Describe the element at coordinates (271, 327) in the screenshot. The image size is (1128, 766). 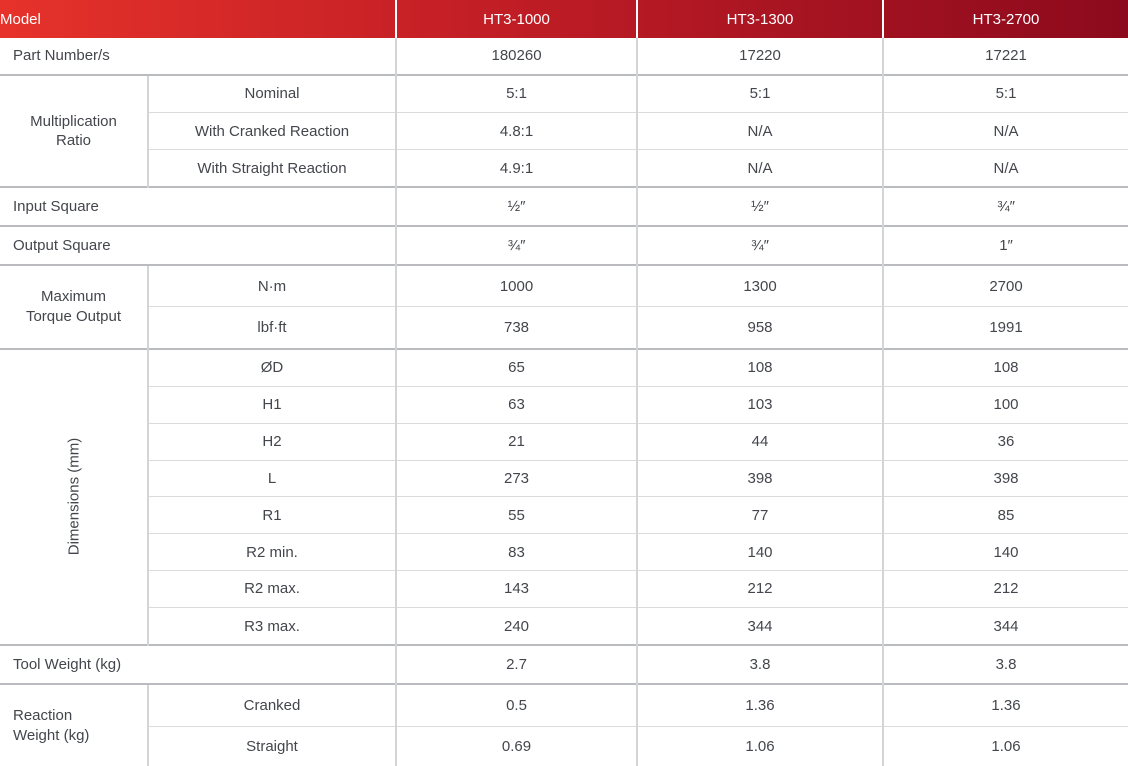
I see `torque-lbfft-label: lbf·ft` at that location.